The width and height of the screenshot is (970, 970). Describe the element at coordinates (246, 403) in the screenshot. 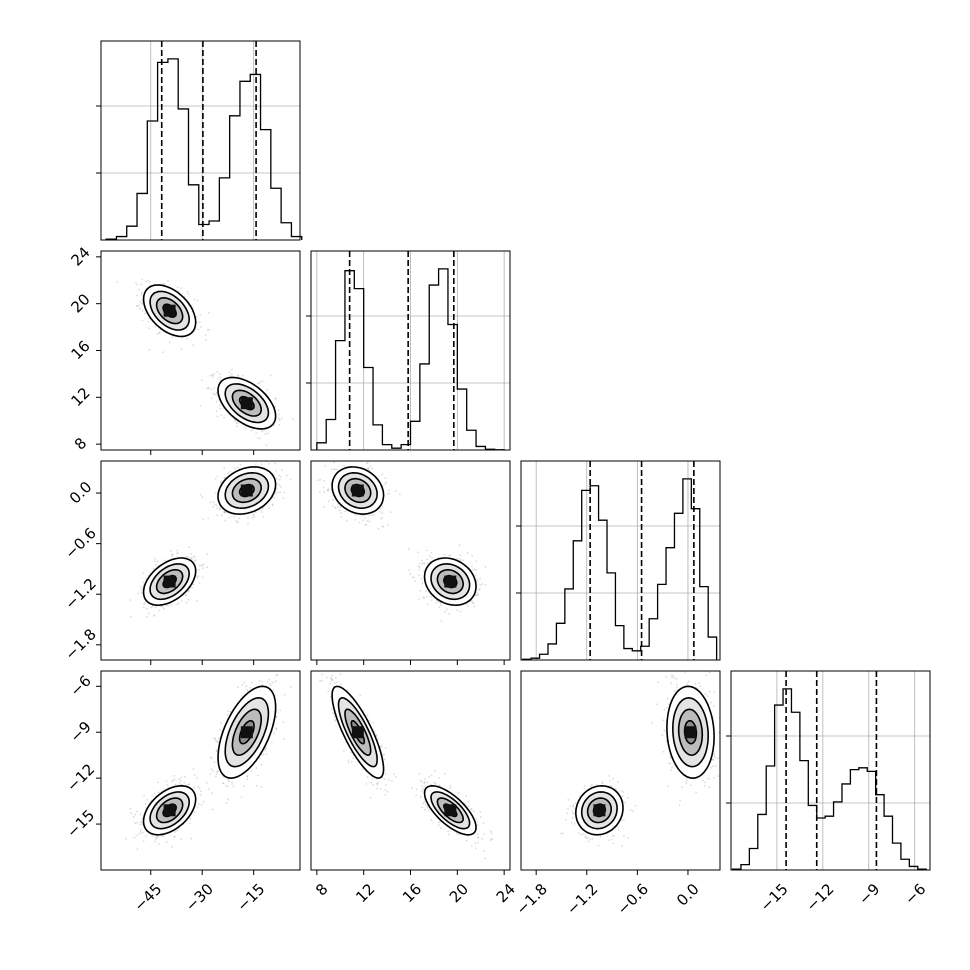

I see `density-peak` at that location.